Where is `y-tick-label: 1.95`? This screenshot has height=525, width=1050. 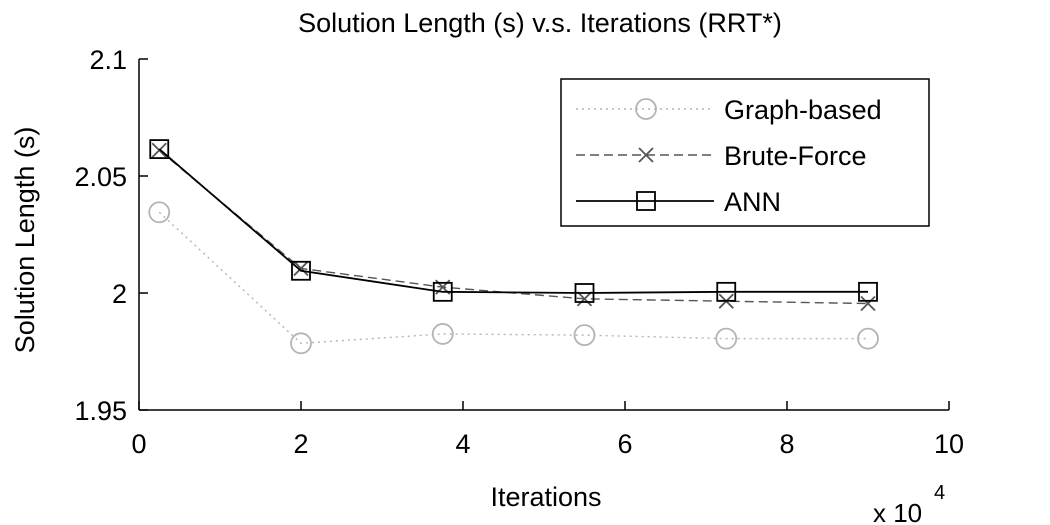
y-tick-label: 1.95 is located at coordinates (100, 411).